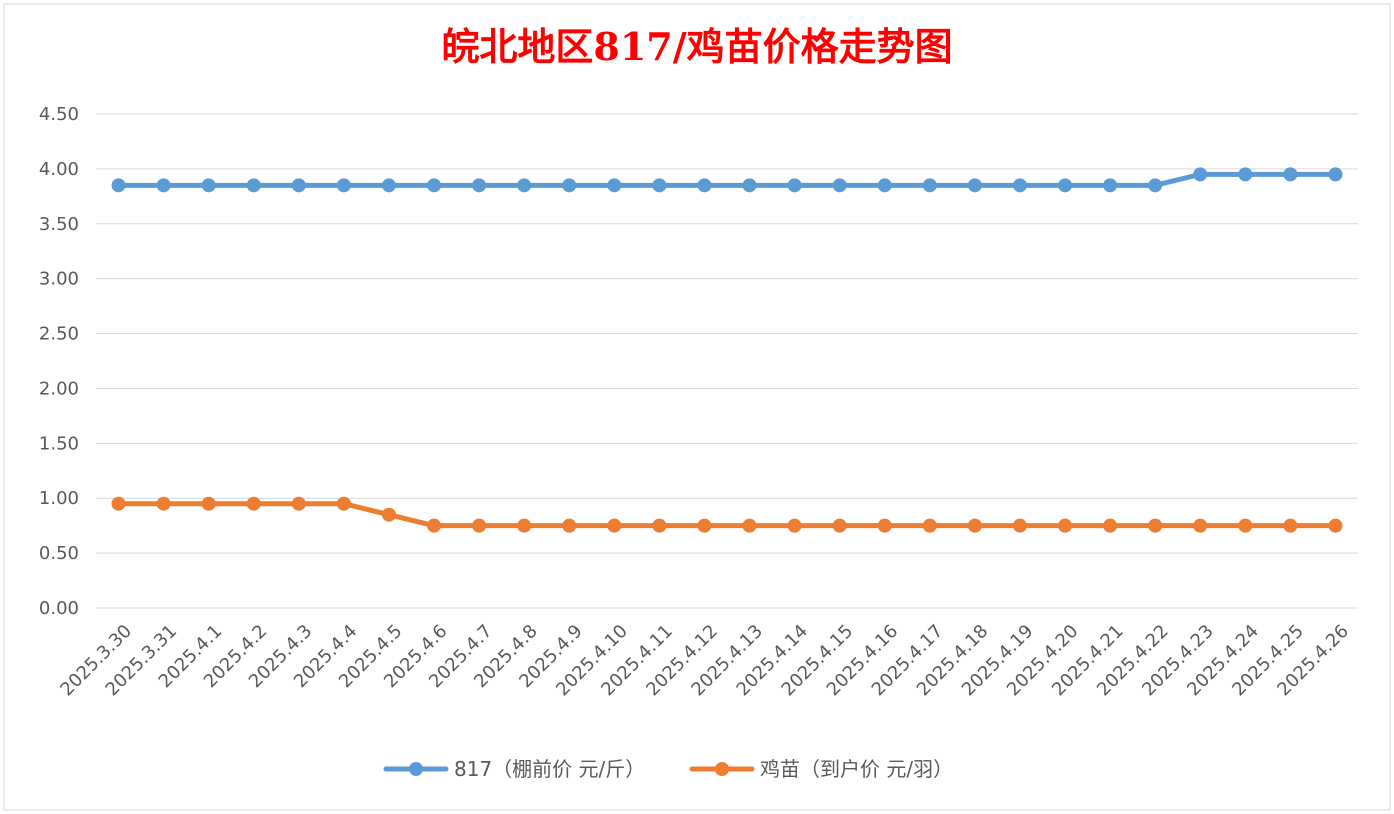 The width and height of the screenshot is (1394, 814). What do you see at coordinates (697, 46) in the screenshot?
I see `chart-title: 皖北地区817/鸡苗价格走势图` at bounding box center [697, 46].